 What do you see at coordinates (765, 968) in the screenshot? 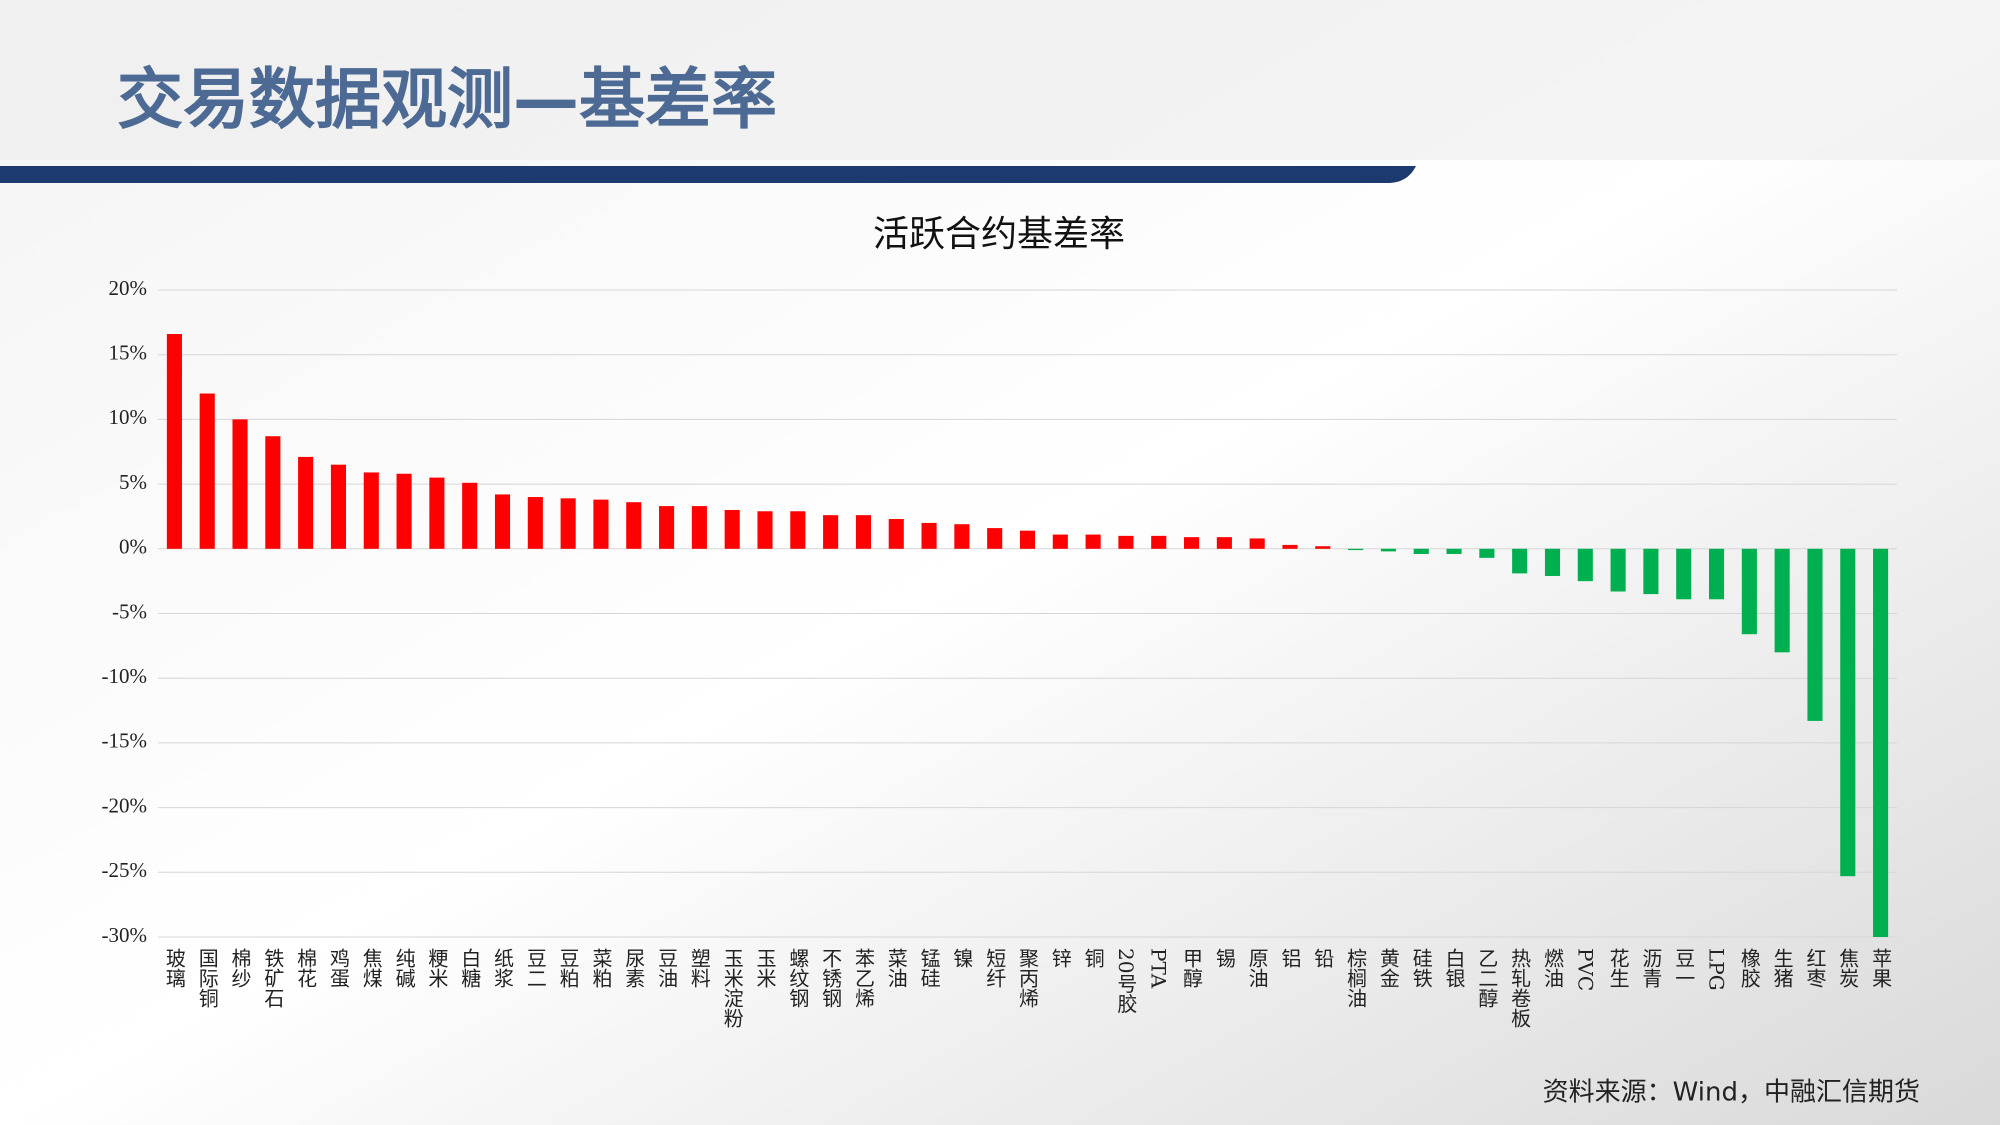
I see `x-tick-label: 玉米` at bounding box center [765, 968].